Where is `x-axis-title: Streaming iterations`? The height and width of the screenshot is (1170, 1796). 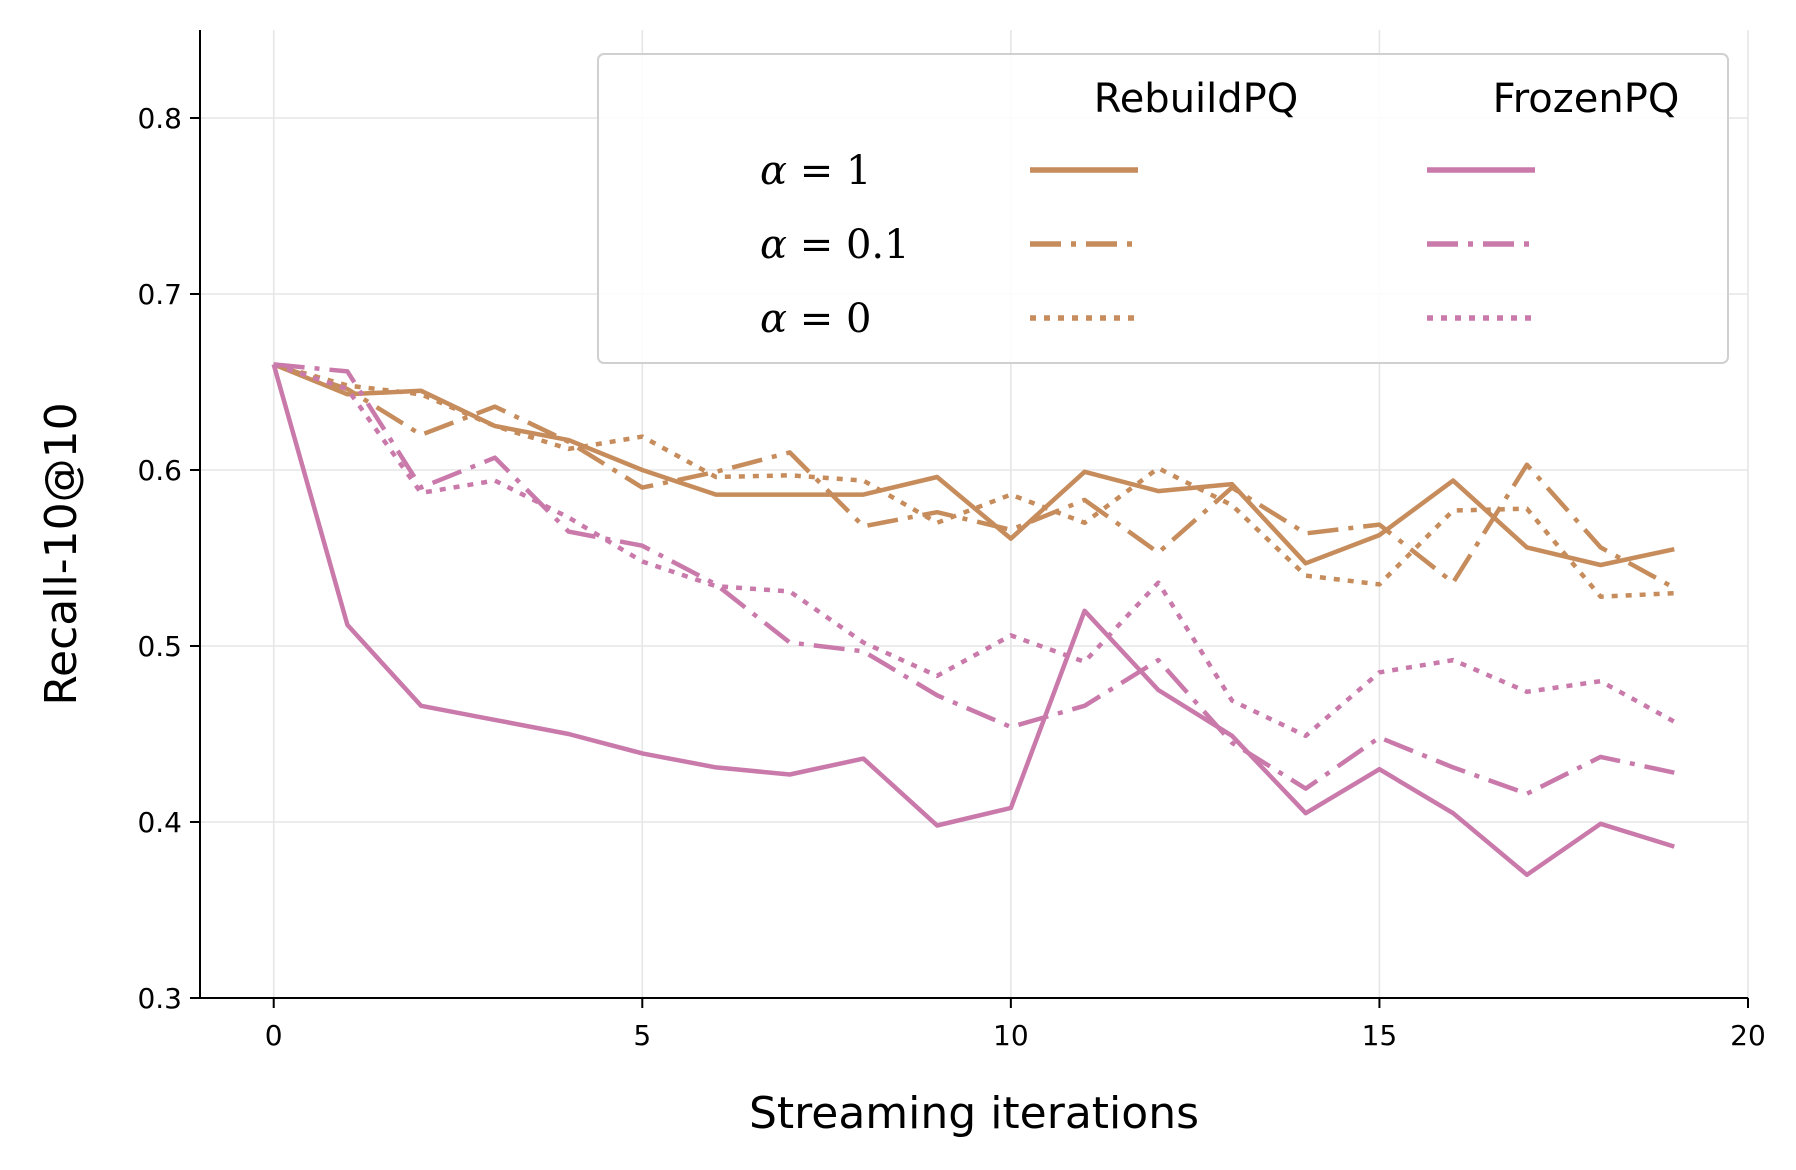 x-axis-title: Streaming iterations is located at coordinates (974, 1113).